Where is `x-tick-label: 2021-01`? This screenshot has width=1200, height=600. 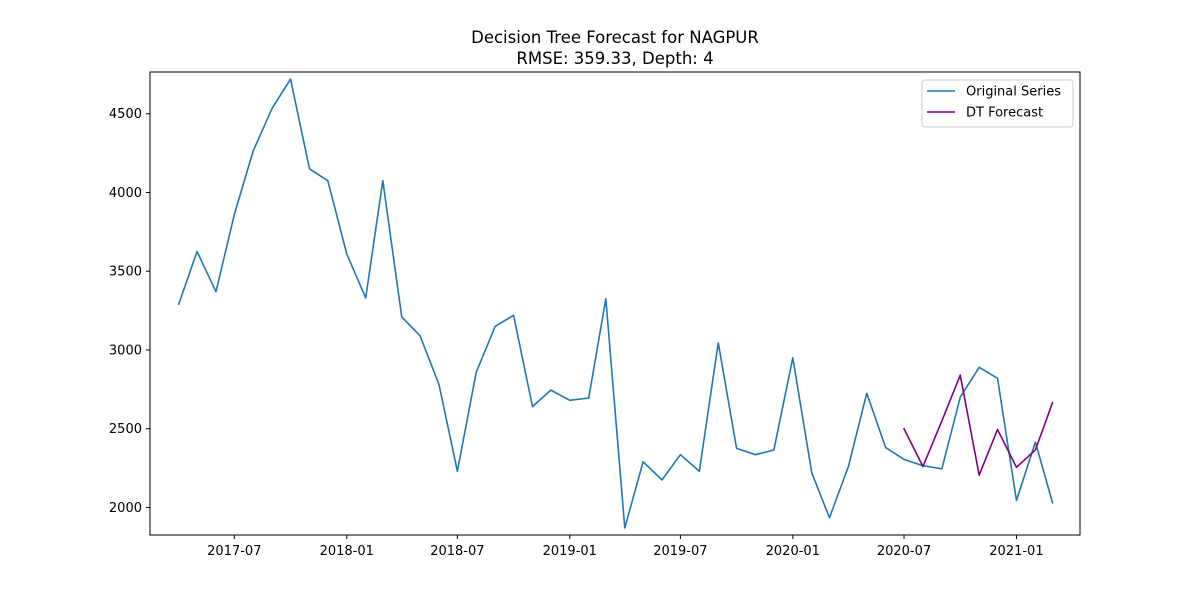 x-tick-label: 2021-01 is located at coordinates (1016, 551).